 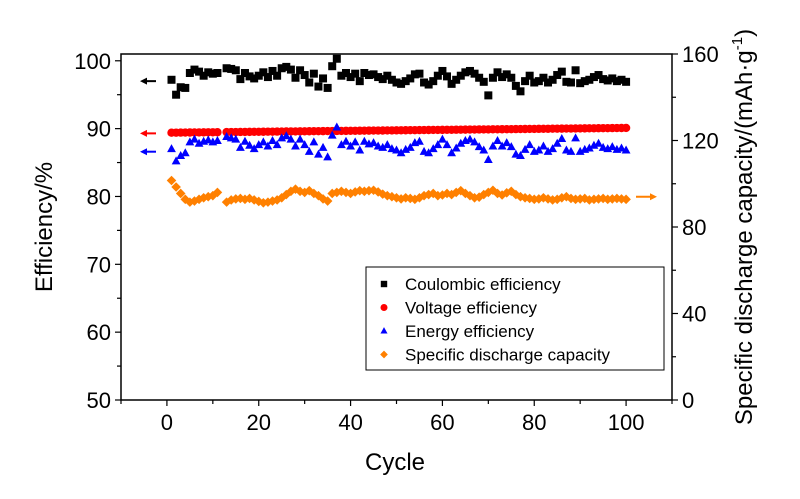 I want to click on left-y-tick-label: 100, so click(x=92, y=61).